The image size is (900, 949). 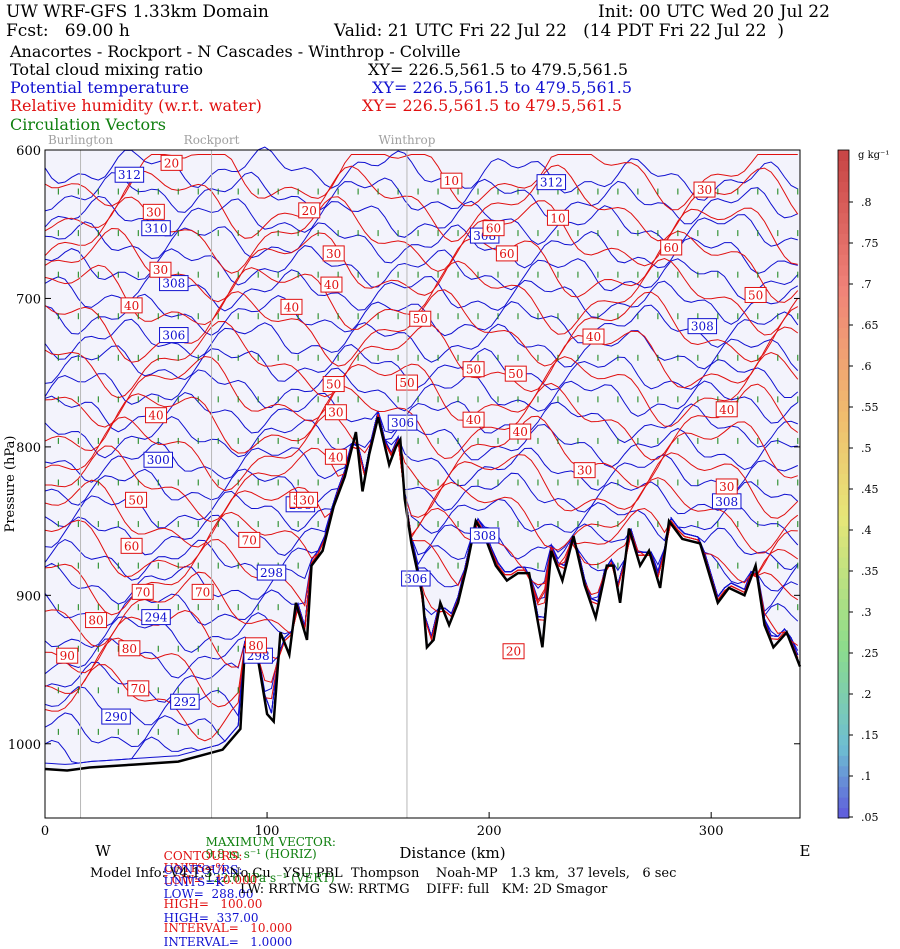 What do you see at coordinates (870, 407) in the screenshot?
I see `colorbar-tick-label: .55` at bounding box center [870, 407].